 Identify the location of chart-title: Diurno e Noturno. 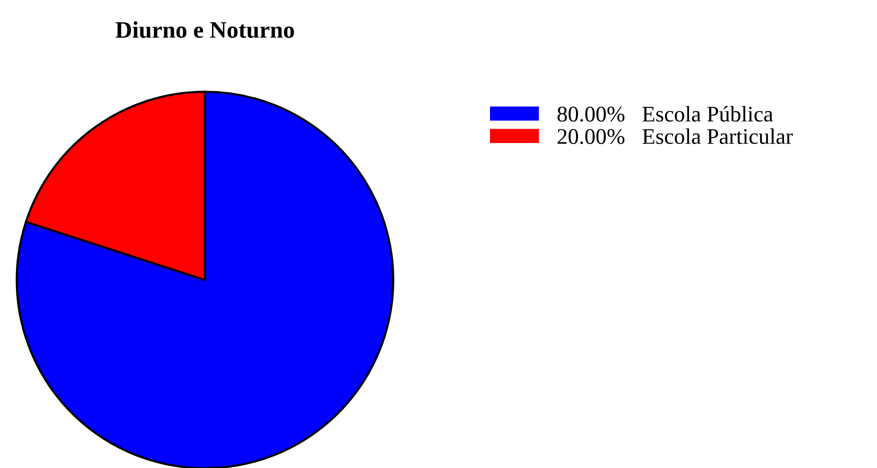
(205, 29).